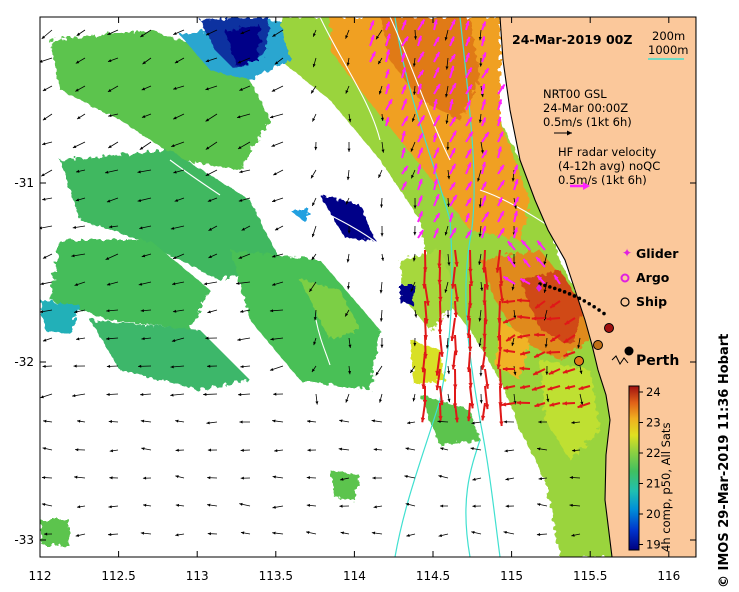  Describe the element at coordinates (587, 122) in the screenshot. I see `model-legend-line3: 0.5m/s (1kt 6h)` at that location.